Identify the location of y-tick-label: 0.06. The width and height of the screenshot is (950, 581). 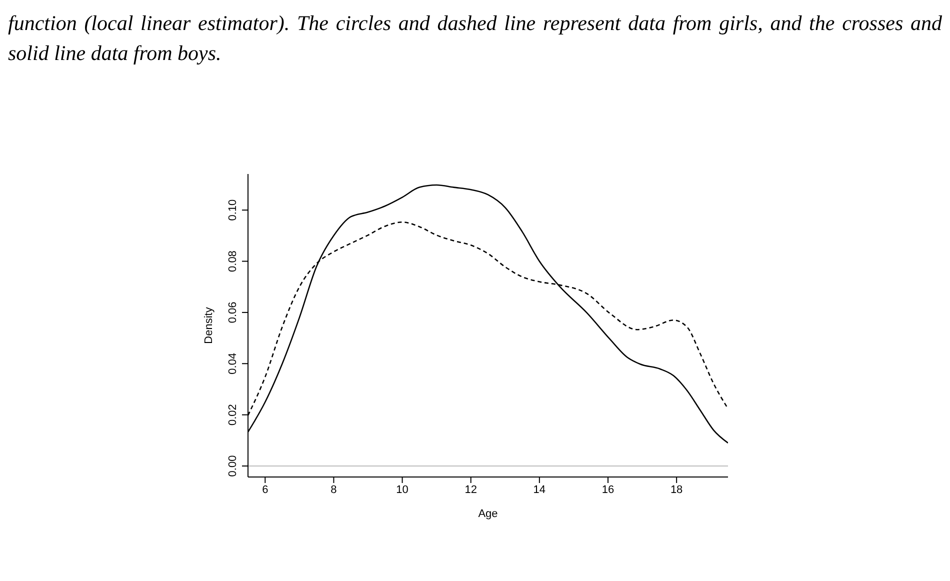
(233, 313).